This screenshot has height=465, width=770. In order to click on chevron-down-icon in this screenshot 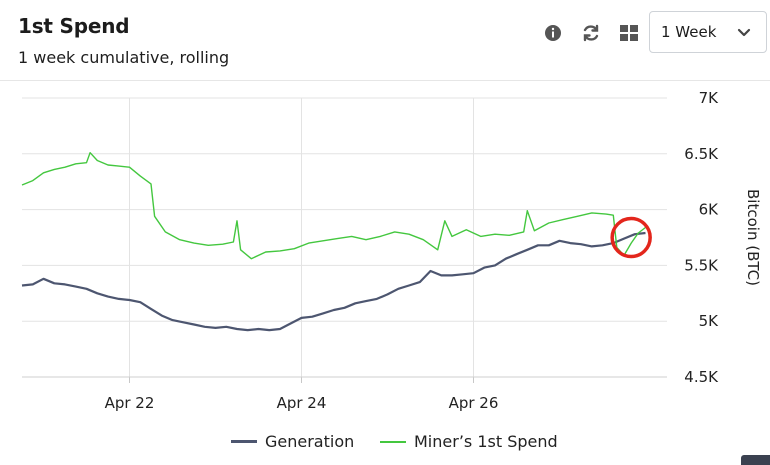, I will do `click(744, 34)`.